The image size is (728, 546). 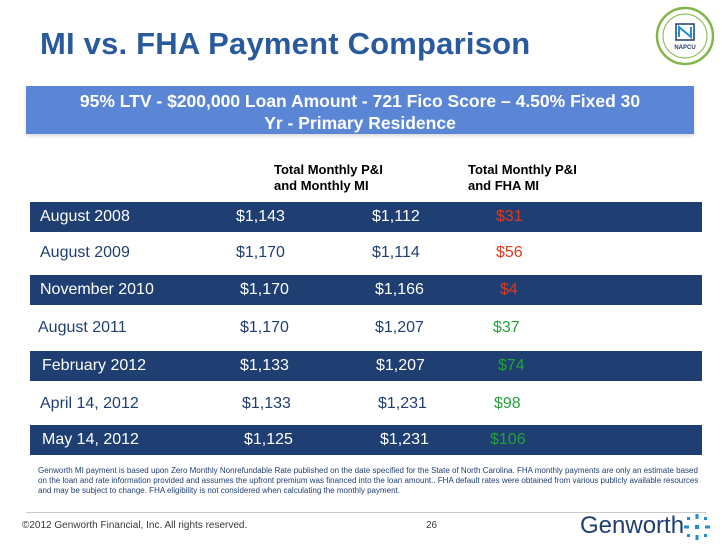 I want to click on row-difference: $98, so click(x=507, y=403).